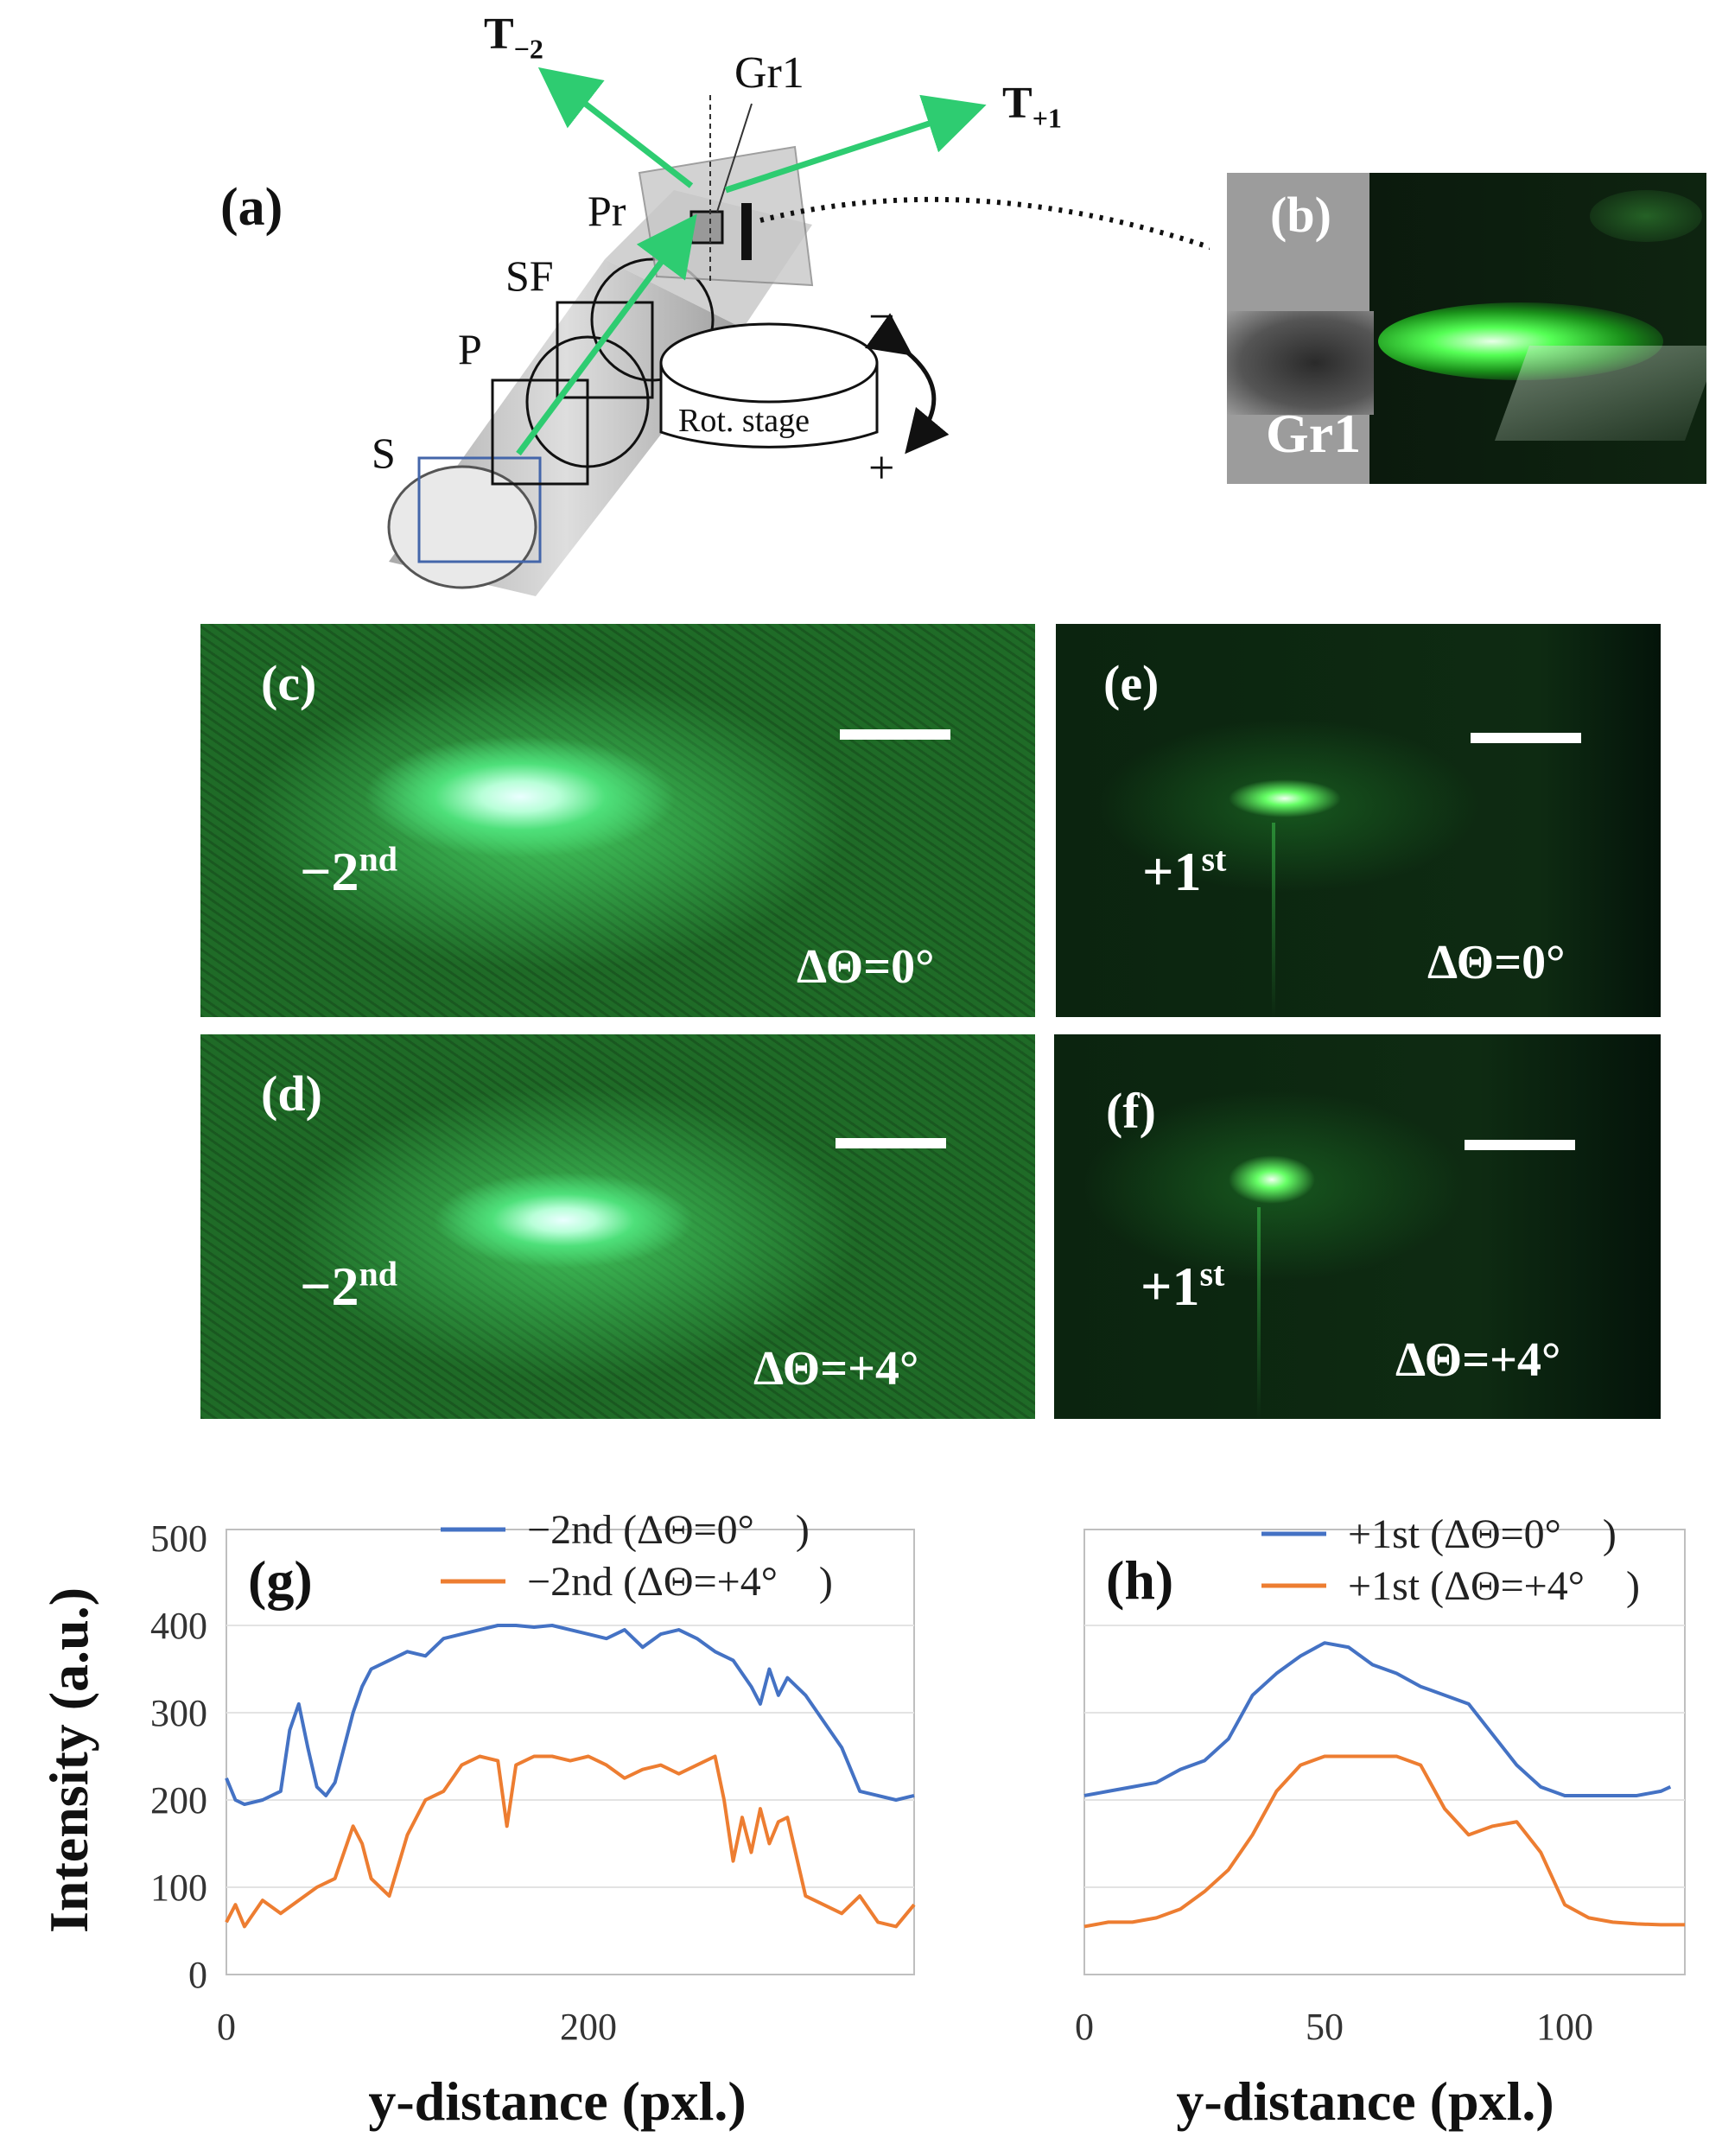  What do you see at coordinates (280, 1580) in the screenshot?
I see `panel-label-g: (g)` at bounding box center [280, 1580].